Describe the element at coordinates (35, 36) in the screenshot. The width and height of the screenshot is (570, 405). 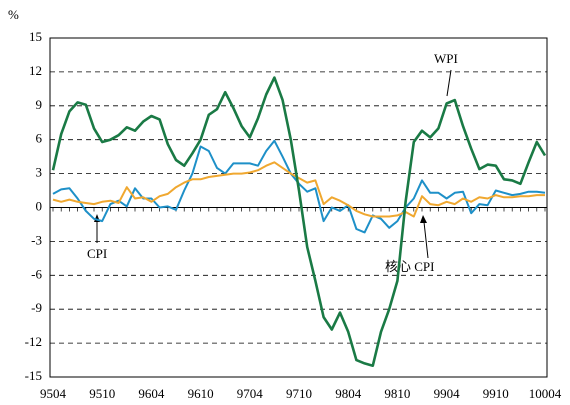
I see `y-tick-label: 15` at that location.